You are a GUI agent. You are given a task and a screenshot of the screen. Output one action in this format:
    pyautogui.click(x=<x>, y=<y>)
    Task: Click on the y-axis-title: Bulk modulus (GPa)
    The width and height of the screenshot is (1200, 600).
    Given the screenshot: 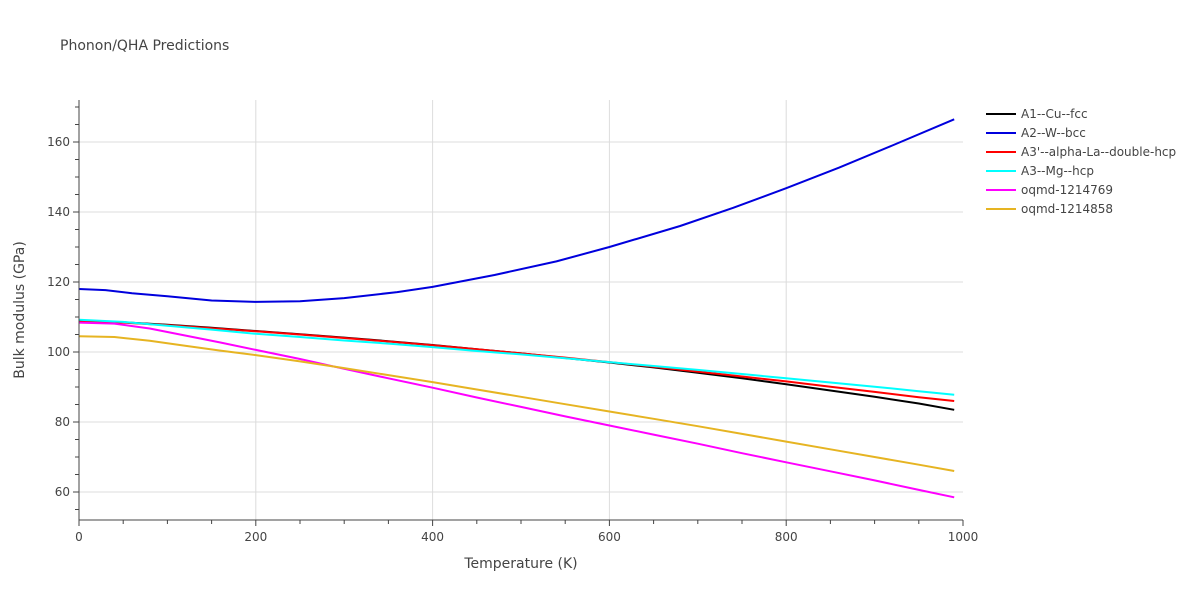 What is the action you would take?
    pyautogui.click(x=20, y=310)
    